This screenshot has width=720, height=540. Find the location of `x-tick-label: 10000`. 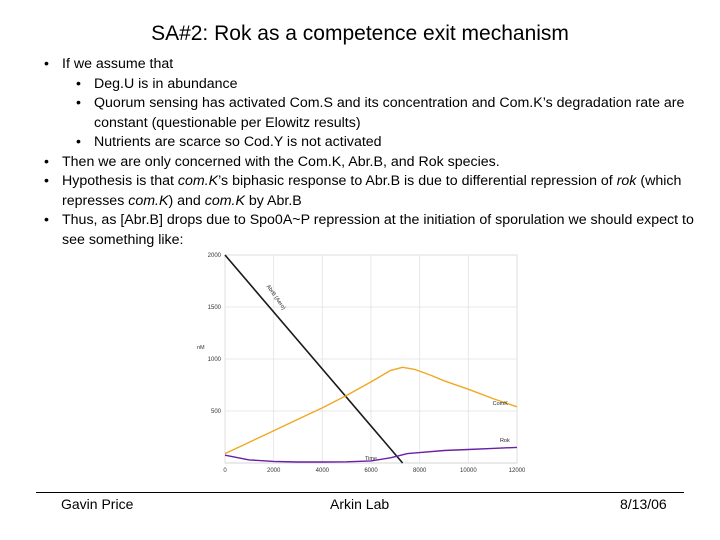

x-tick-label: 10000 is located at coordinates (468, 471).